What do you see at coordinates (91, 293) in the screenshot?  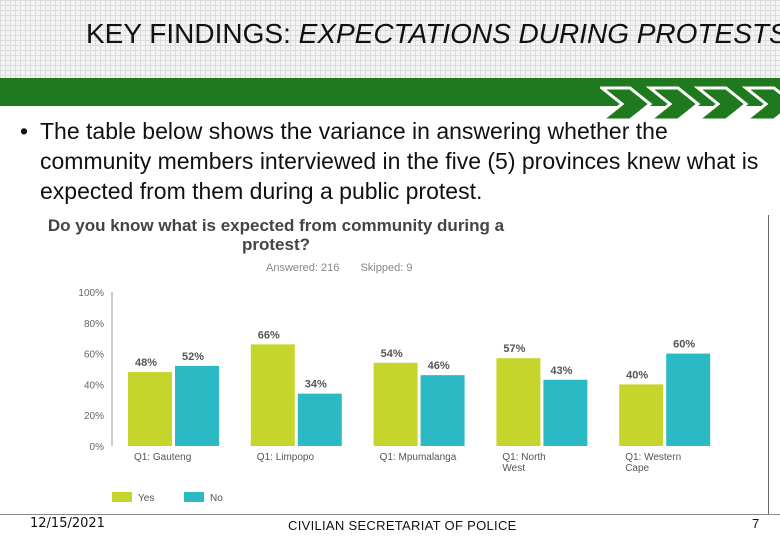 I see `y-tick-label: 100%` at bounding box center [91, 293].